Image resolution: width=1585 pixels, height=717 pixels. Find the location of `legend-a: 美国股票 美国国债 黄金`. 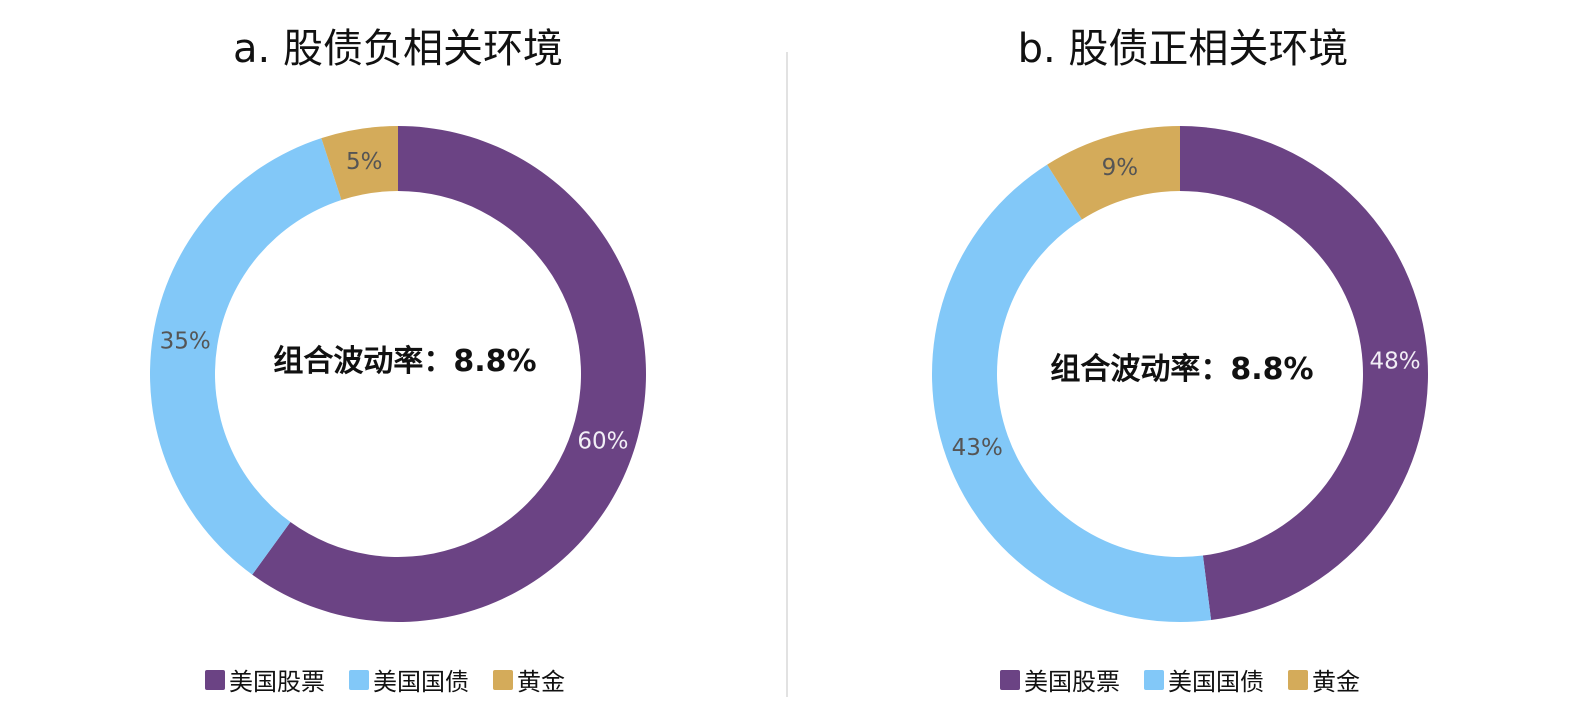

legend-a: 美国股票 美国国债 黄金 is located at coordinates (385, 679).